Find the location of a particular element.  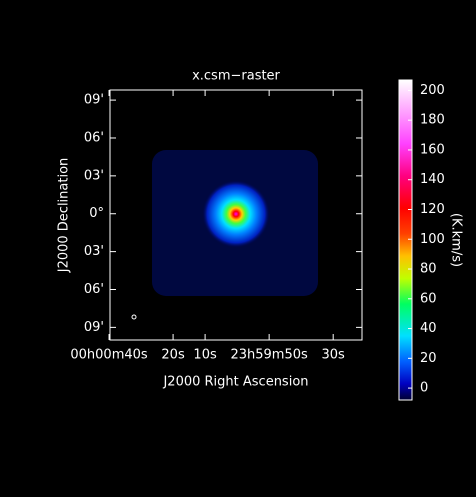

x-tick-label: 10s is located at coordinates (205, 355).